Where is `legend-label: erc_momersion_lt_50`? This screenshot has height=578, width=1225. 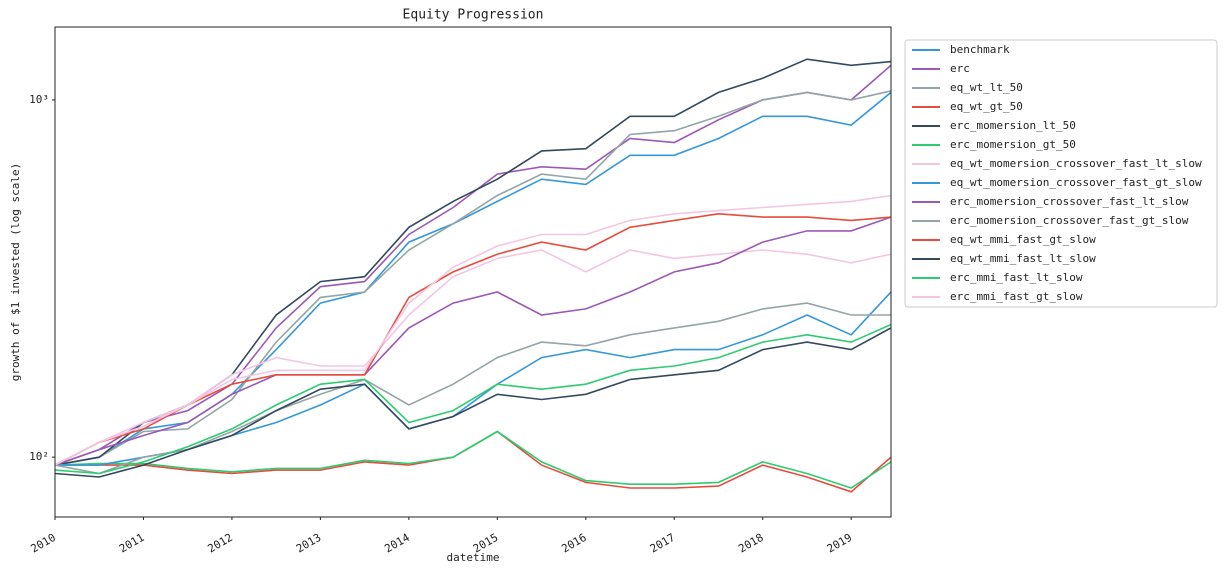
legend-label: erc_momersion_lt_50 is located at coordinates (1013, 125).